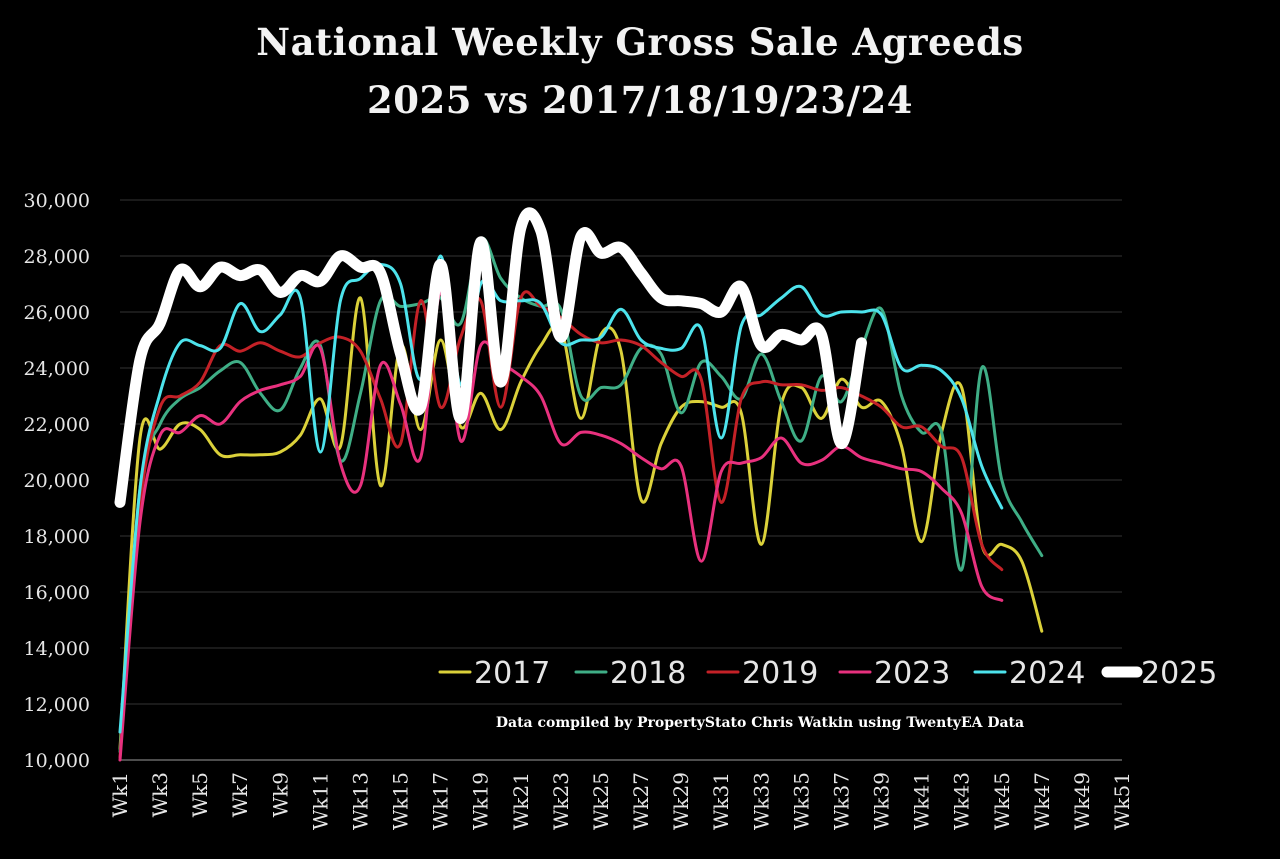 This screenshot has width=1280, height=859. What do you see at coordinates (57, 201) in the screenshot?
I see `y-tick-label: 30,000` at bounding box center [57, 201].